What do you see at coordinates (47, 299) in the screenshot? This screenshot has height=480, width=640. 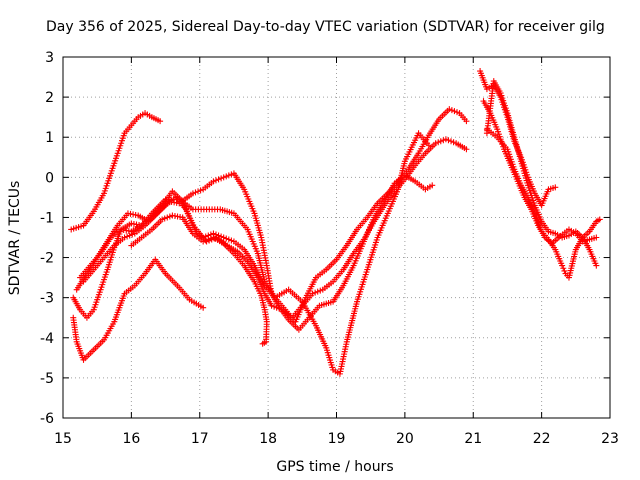 I see `y-tick-label: -3` at bounding box center [47, 299].